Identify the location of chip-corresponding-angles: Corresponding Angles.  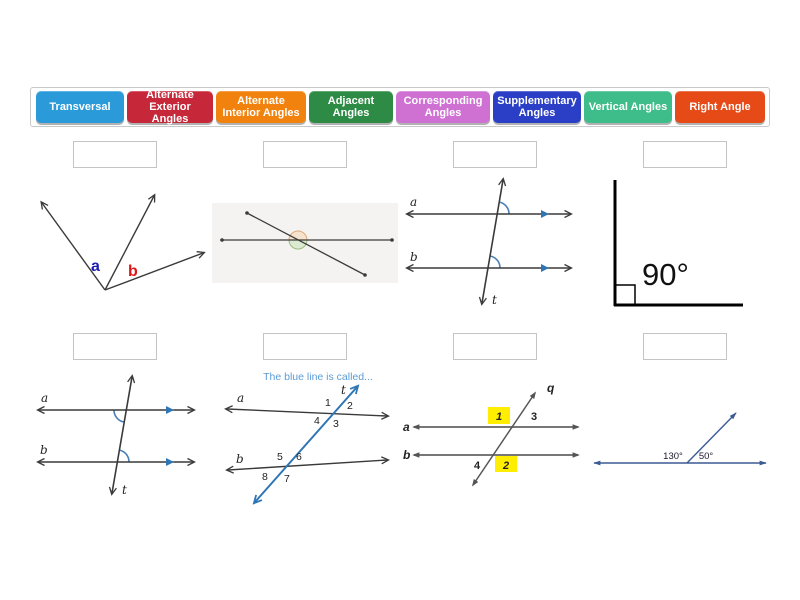
(443, 107).